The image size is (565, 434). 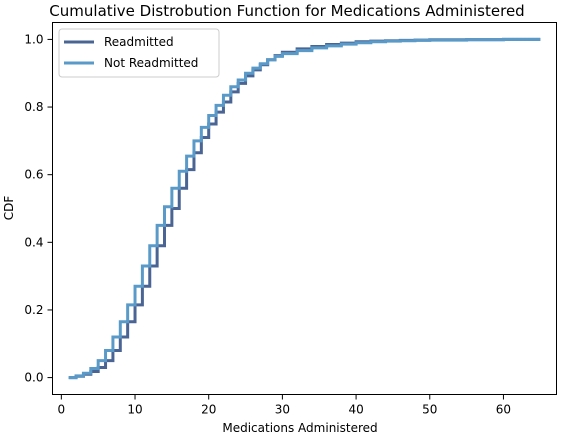 What do you see at coordinates (282, 410) in the screenshot?
I see `x-tick-label: 30` at bounding box center [282, 410].